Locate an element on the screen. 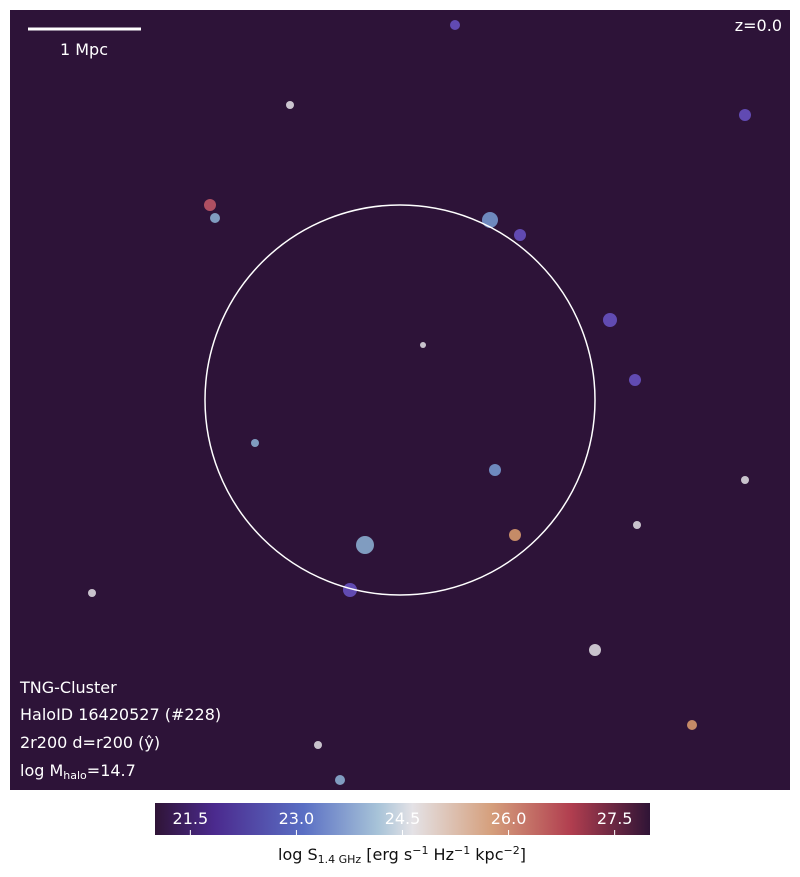 The height and width of the screenshot is (877, 800). text: [erg s is located at coordinates (386, 854).